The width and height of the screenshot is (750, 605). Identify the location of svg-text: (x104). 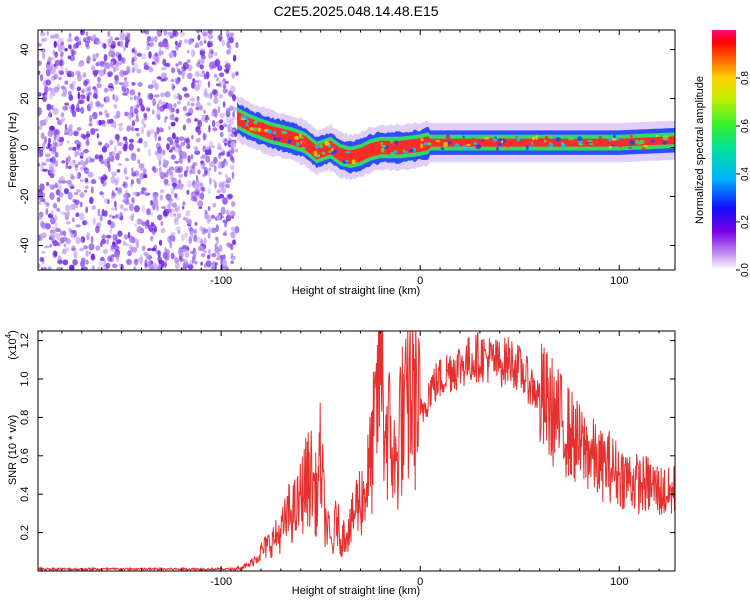
(11, 345).